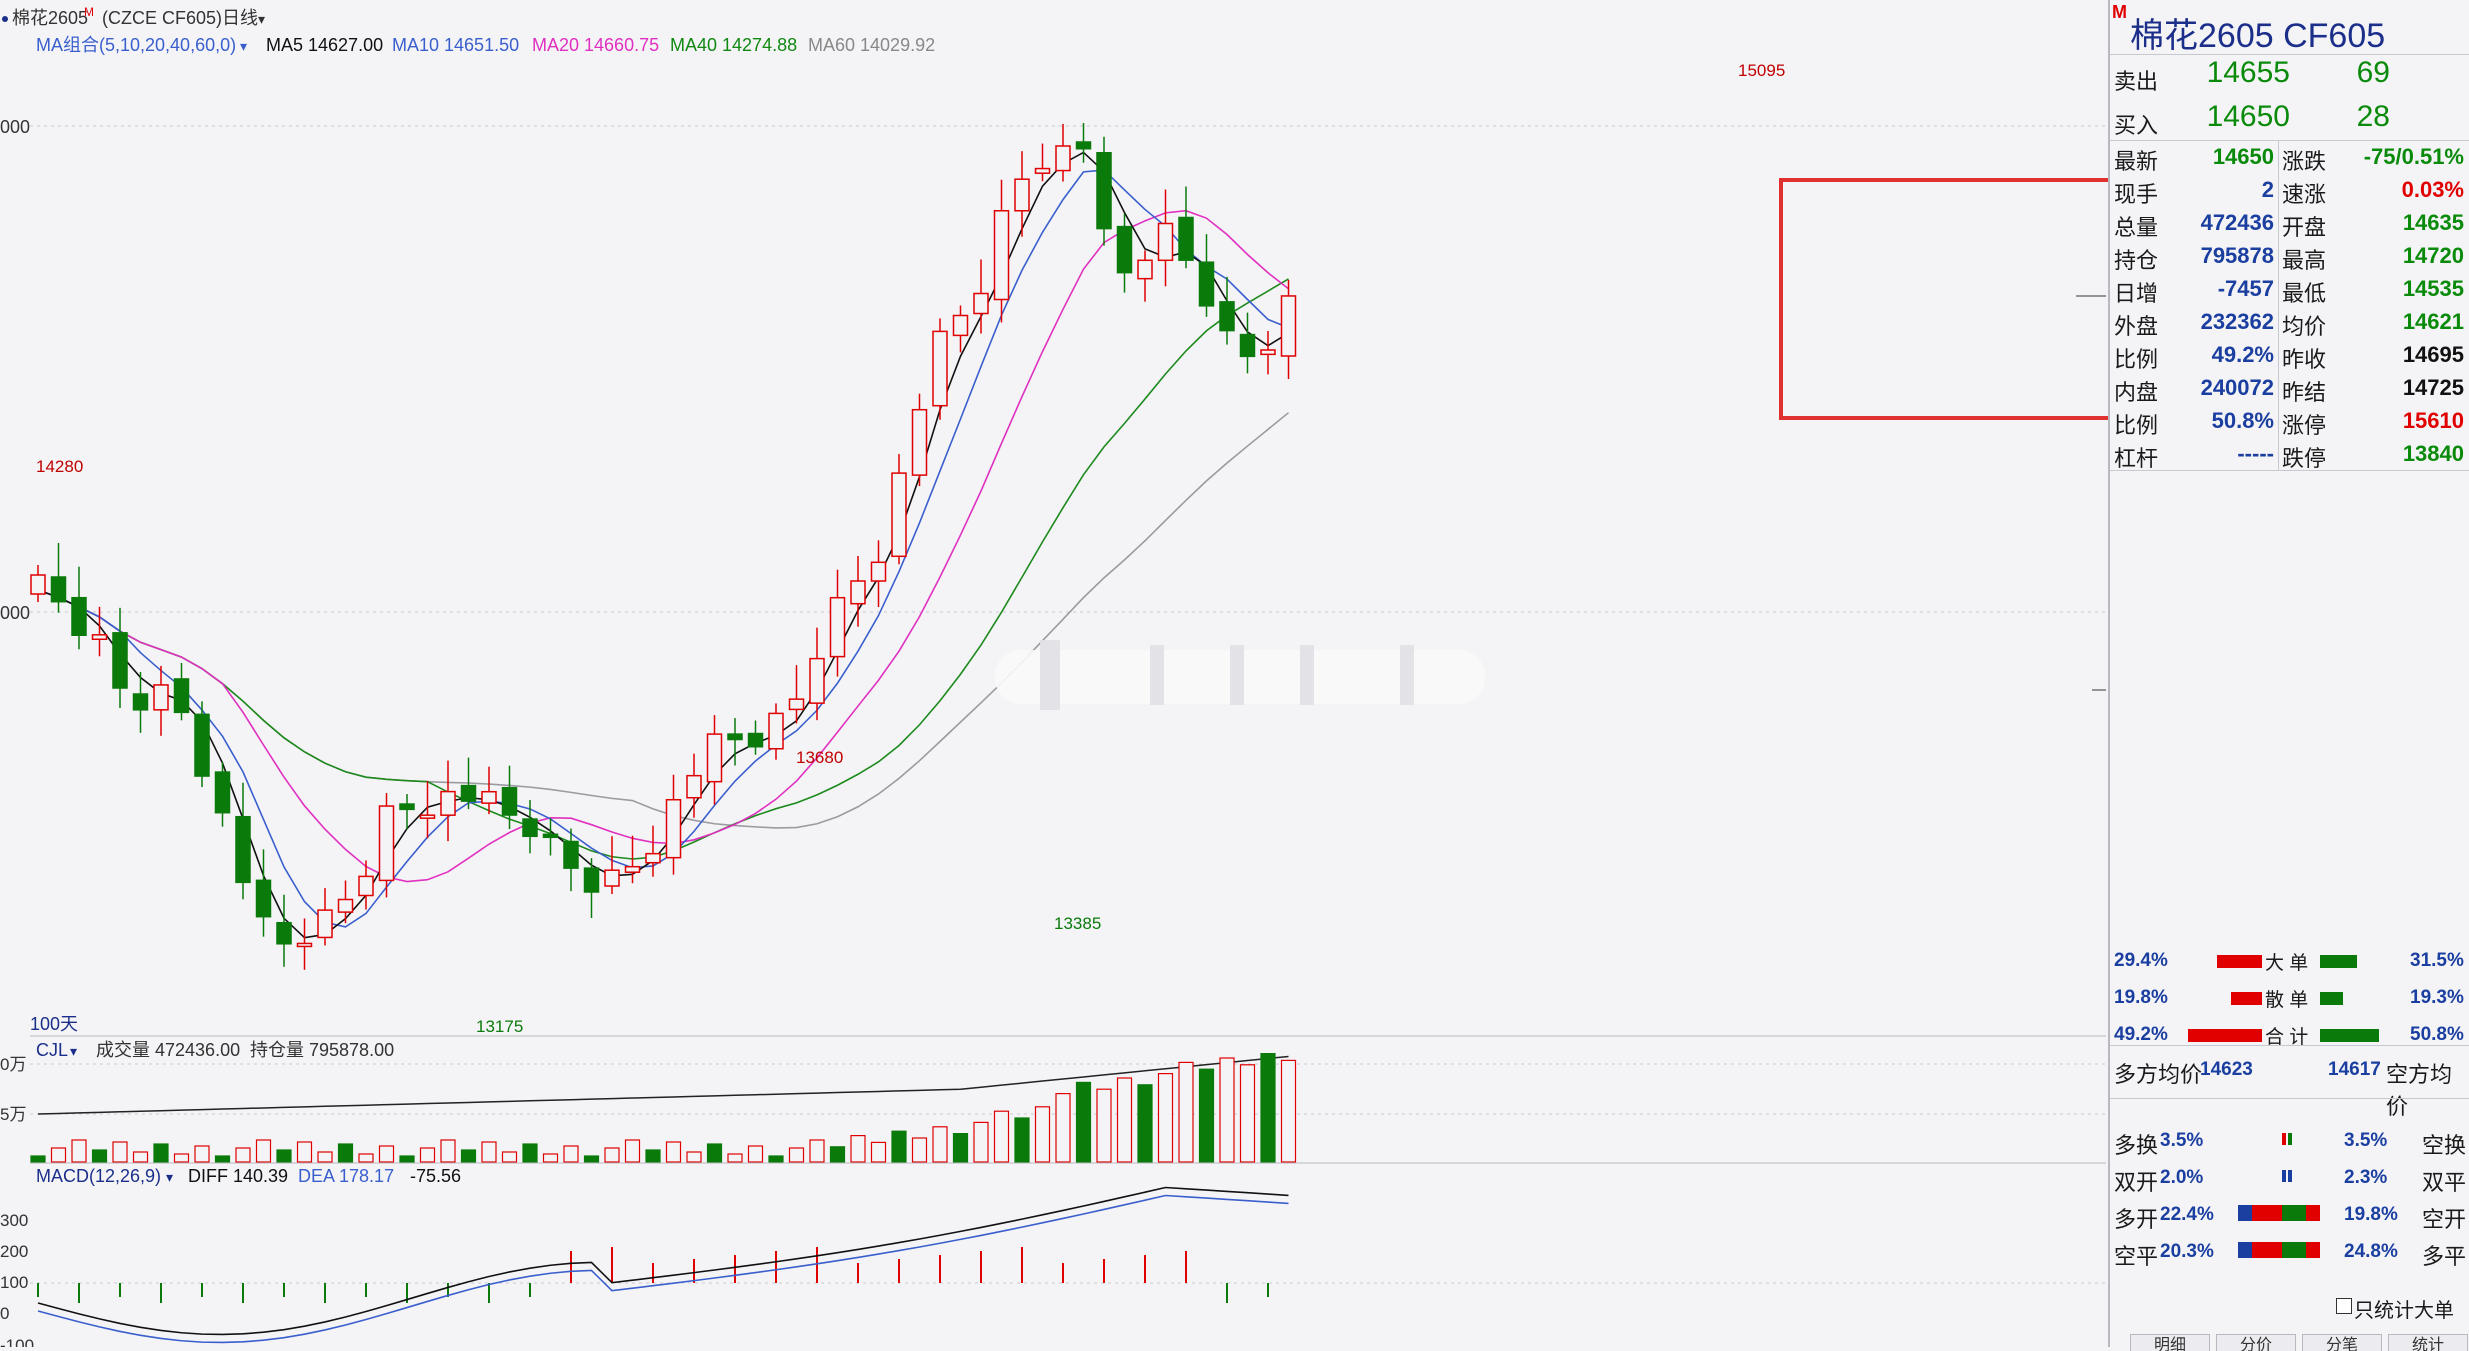  I want to click on svg-text: 100, so click(14, 1282).